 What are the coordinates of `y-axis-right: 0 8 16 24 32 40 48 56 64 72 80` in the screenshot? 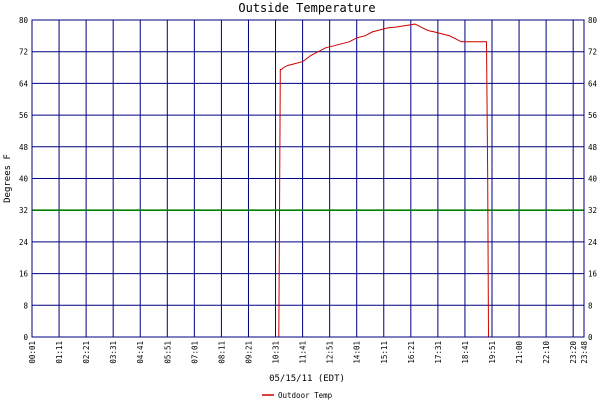 It's located at (593, 179).